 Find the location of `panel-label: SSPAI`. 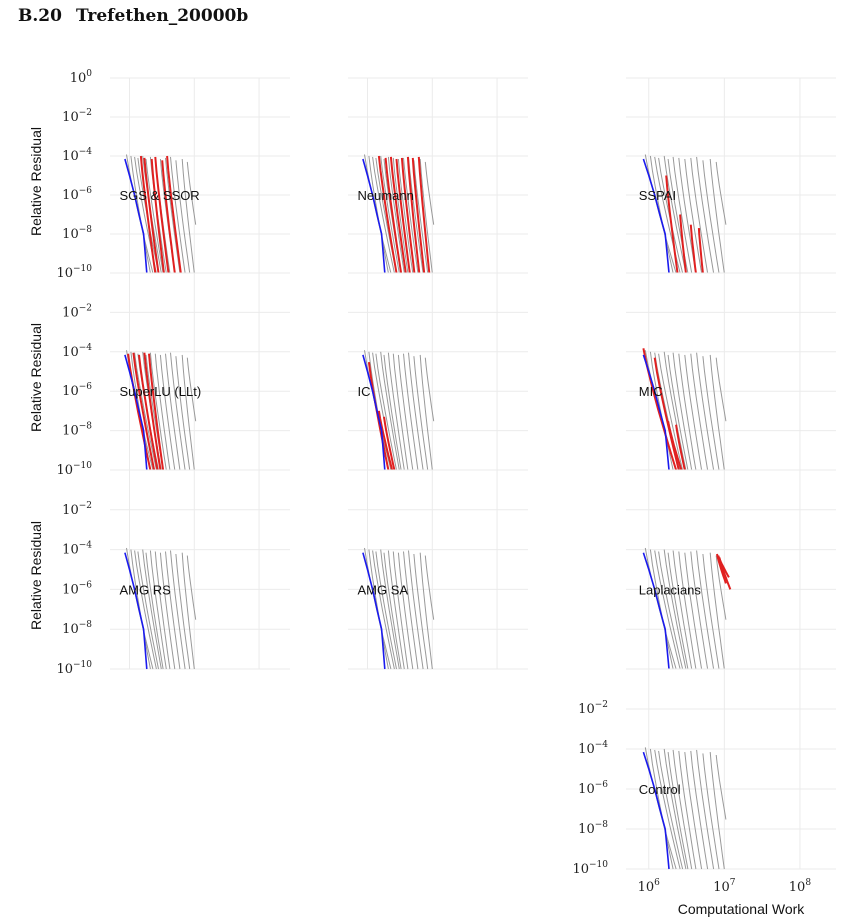

panel-label: SSPAI is located at coordinates (657, 195).